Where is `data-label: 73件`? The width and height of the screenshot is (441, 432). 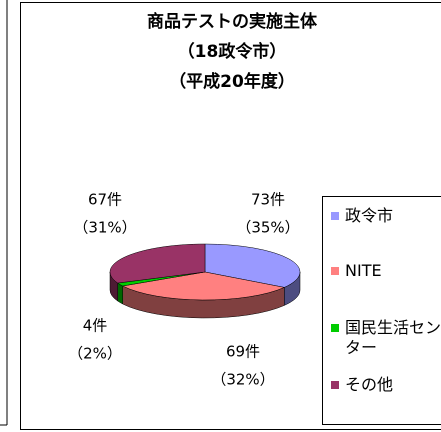
data-label: 73件 is located at coordinates (268, 200).